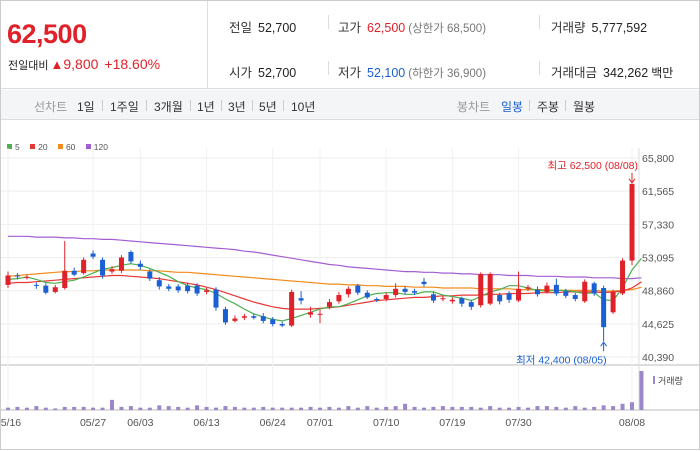 This screenshot has height=451, width=700. I want to click on x-tick-label: 06/24, so click(273, 423).